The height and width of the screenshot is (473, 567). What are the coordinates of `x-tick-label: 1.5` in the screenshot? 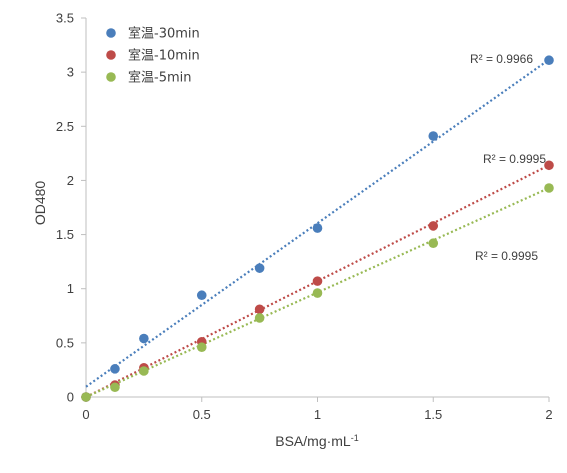 It's located at (433, 414).